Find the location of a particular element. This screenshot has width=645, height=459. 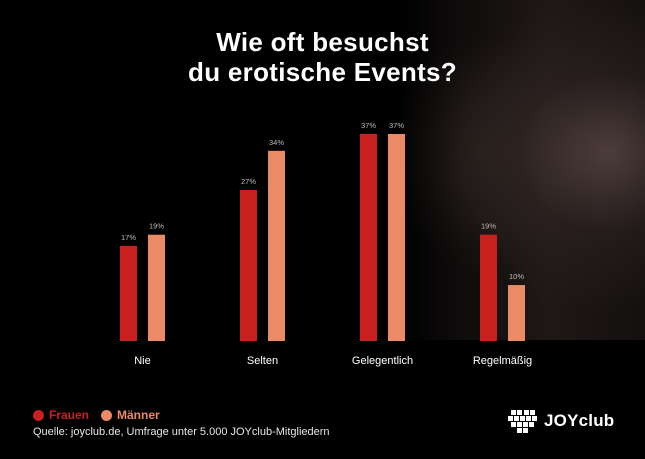

chart-title-line2: du erotische Events? is located at coordinates (322, 72).